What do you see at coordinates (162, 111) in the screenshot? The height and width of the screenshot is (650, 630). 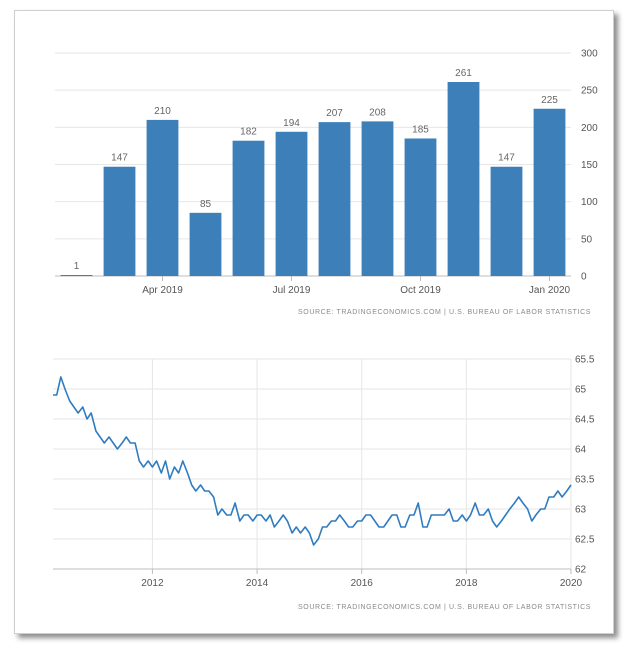 I see `bar-data-label: 210` at bounding box center [162, 111].